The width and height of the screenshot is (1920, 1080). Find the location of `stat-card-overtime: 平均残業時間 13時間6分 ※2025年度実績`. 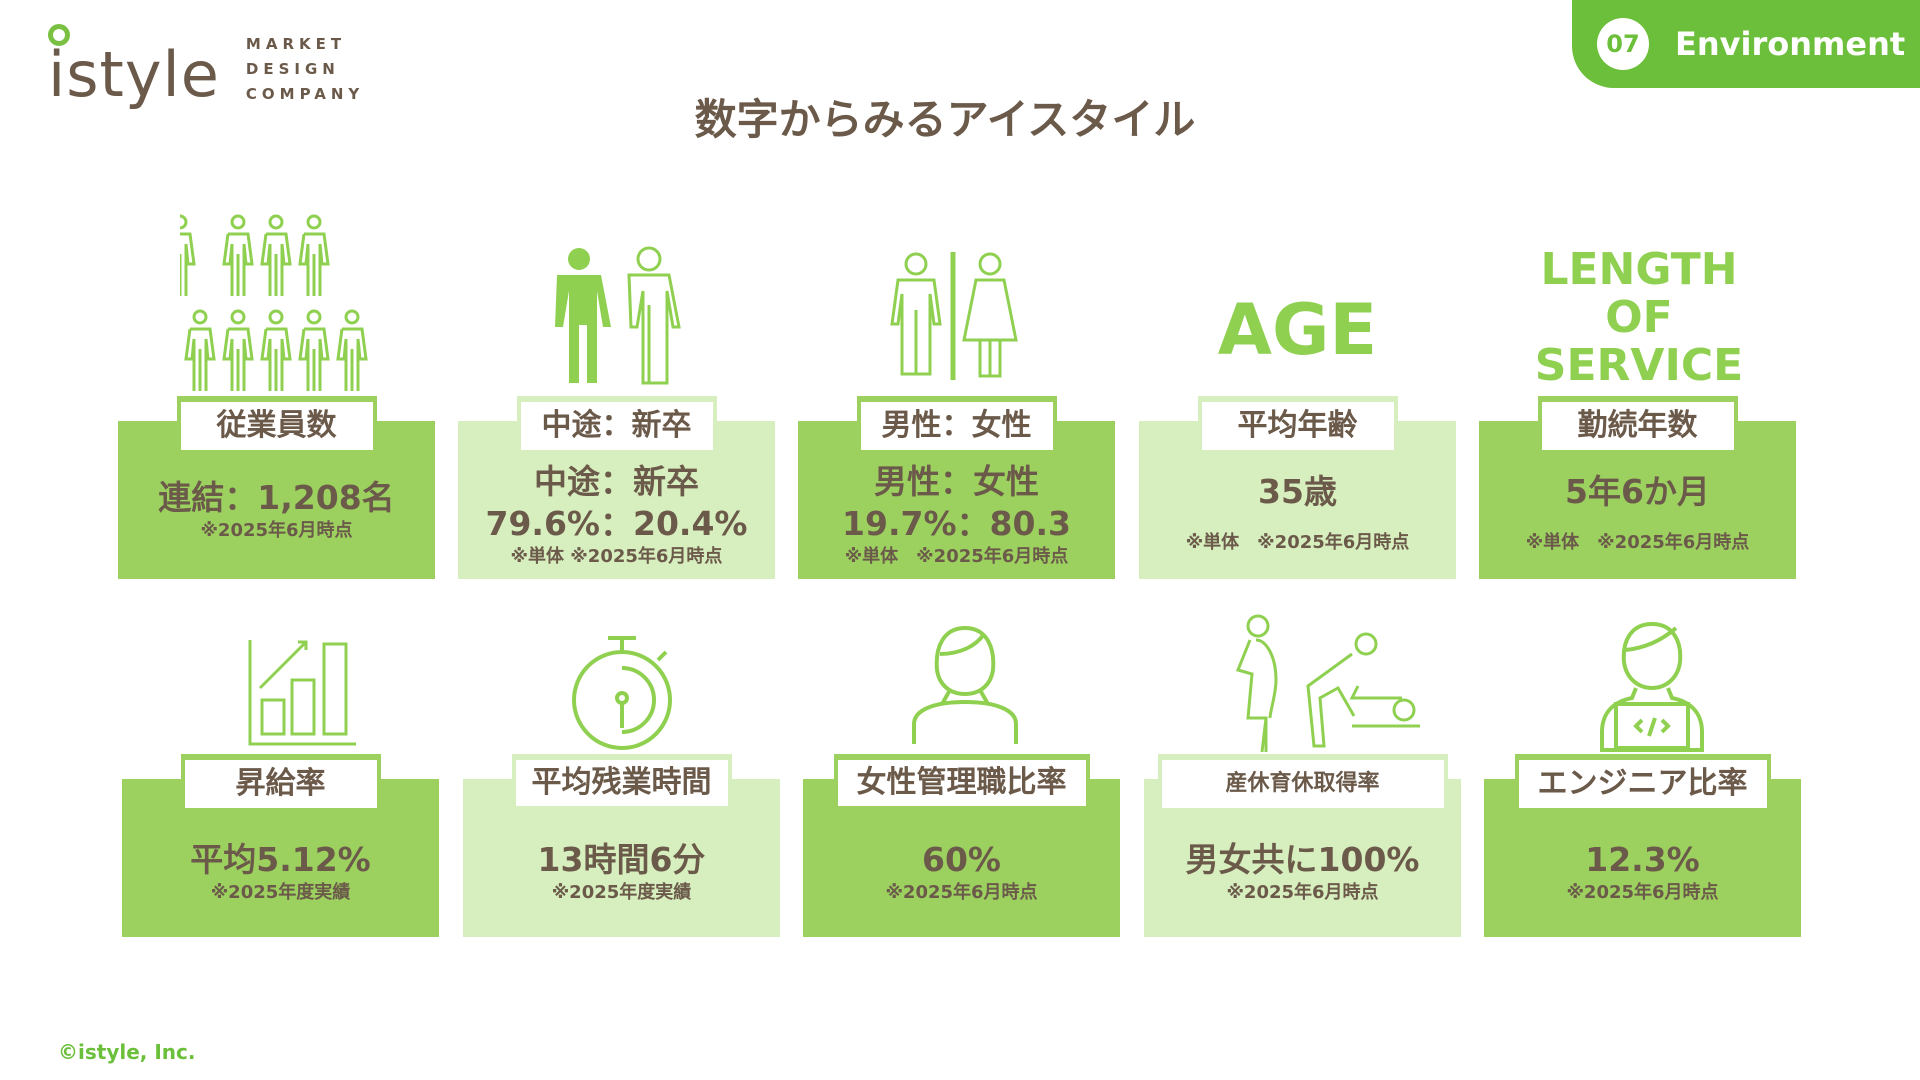

stat-card-overtime: 平均残業時間 13時間6分 ※2025年度実績 is located at coordinates (621, 845).